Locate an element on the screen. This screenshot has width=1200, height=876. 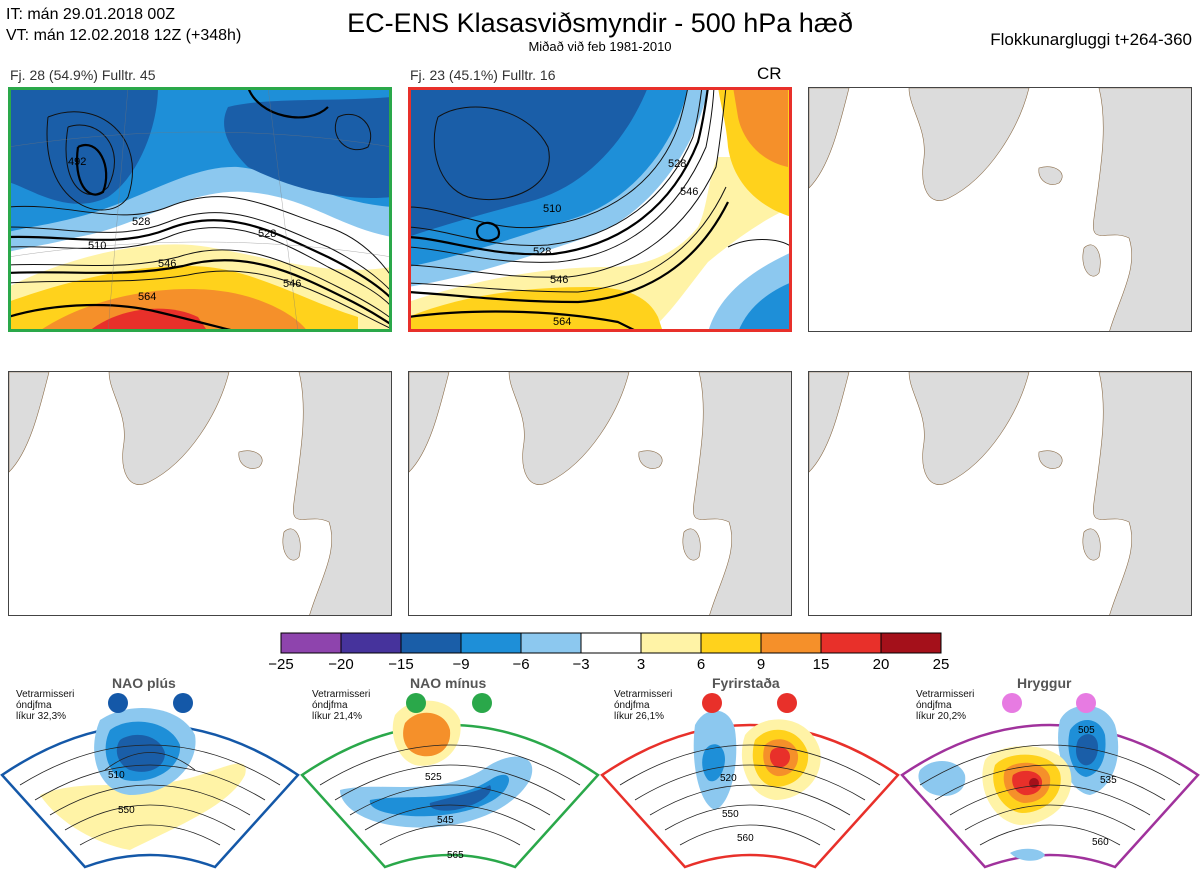
cluster-2-tag: CR is located at coordinates (769, 73).